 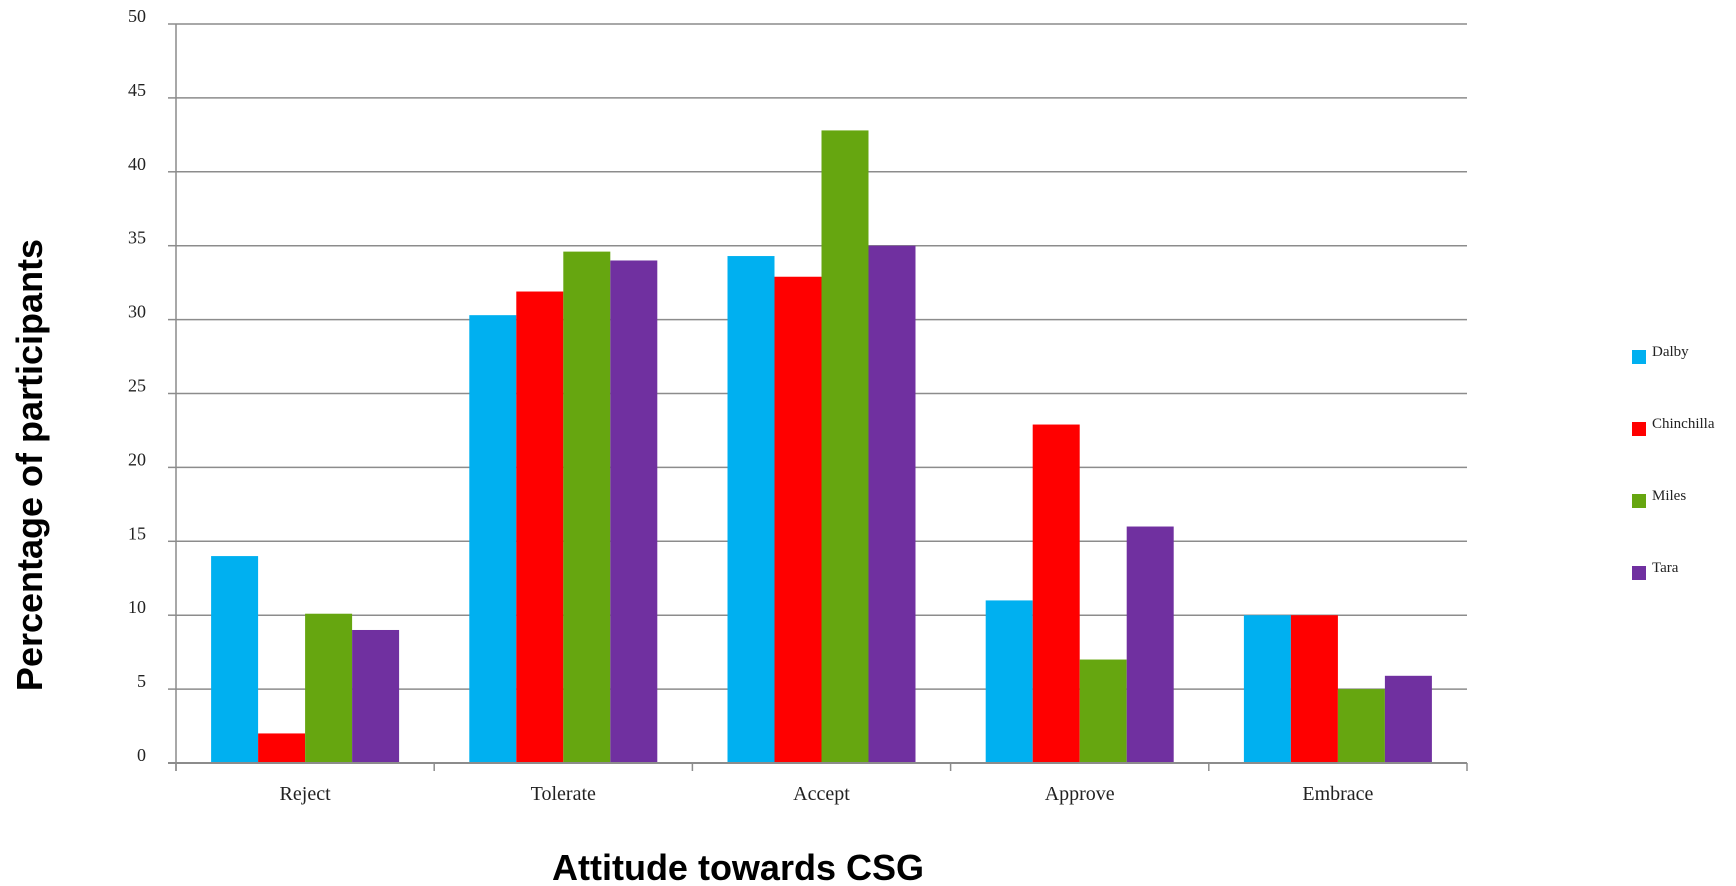 What do you see at coordinates (376, 696) in the screenshot?
I see `bar-tara-reject` at bounding box center [376, 696].